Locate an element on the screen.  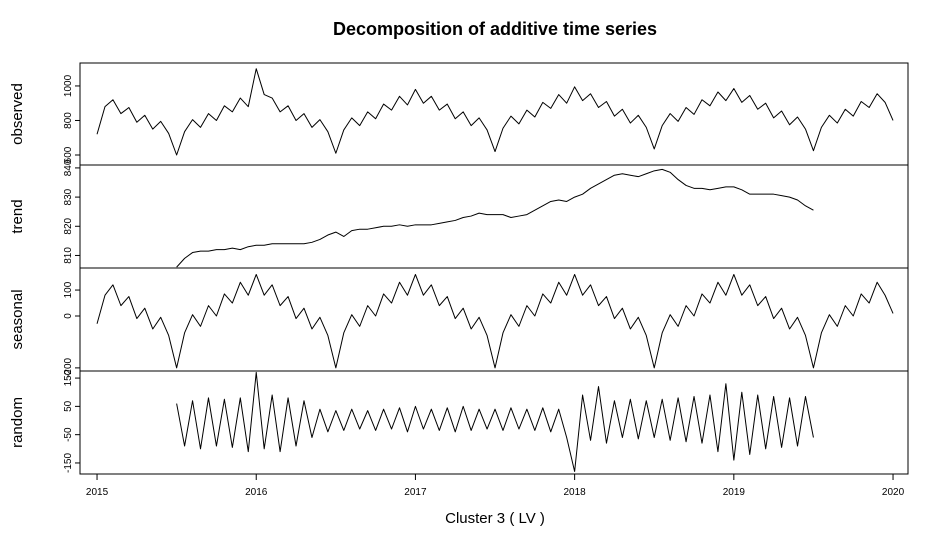
y-tick-label: 800 is located at coordinates (68, 120).